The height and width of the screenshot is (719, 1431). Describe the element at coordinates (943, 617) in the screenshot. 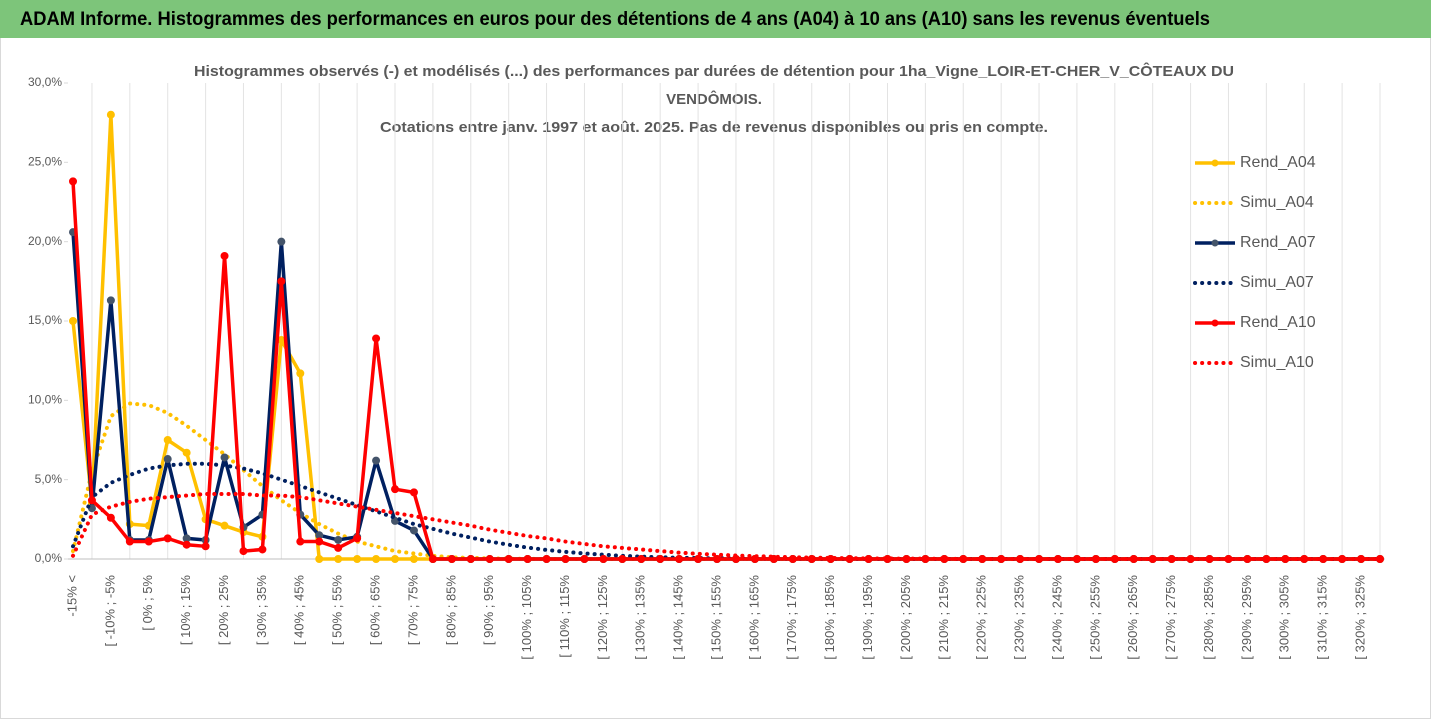

I see `x-tick-label: [ 210% ; 215%` at that location.